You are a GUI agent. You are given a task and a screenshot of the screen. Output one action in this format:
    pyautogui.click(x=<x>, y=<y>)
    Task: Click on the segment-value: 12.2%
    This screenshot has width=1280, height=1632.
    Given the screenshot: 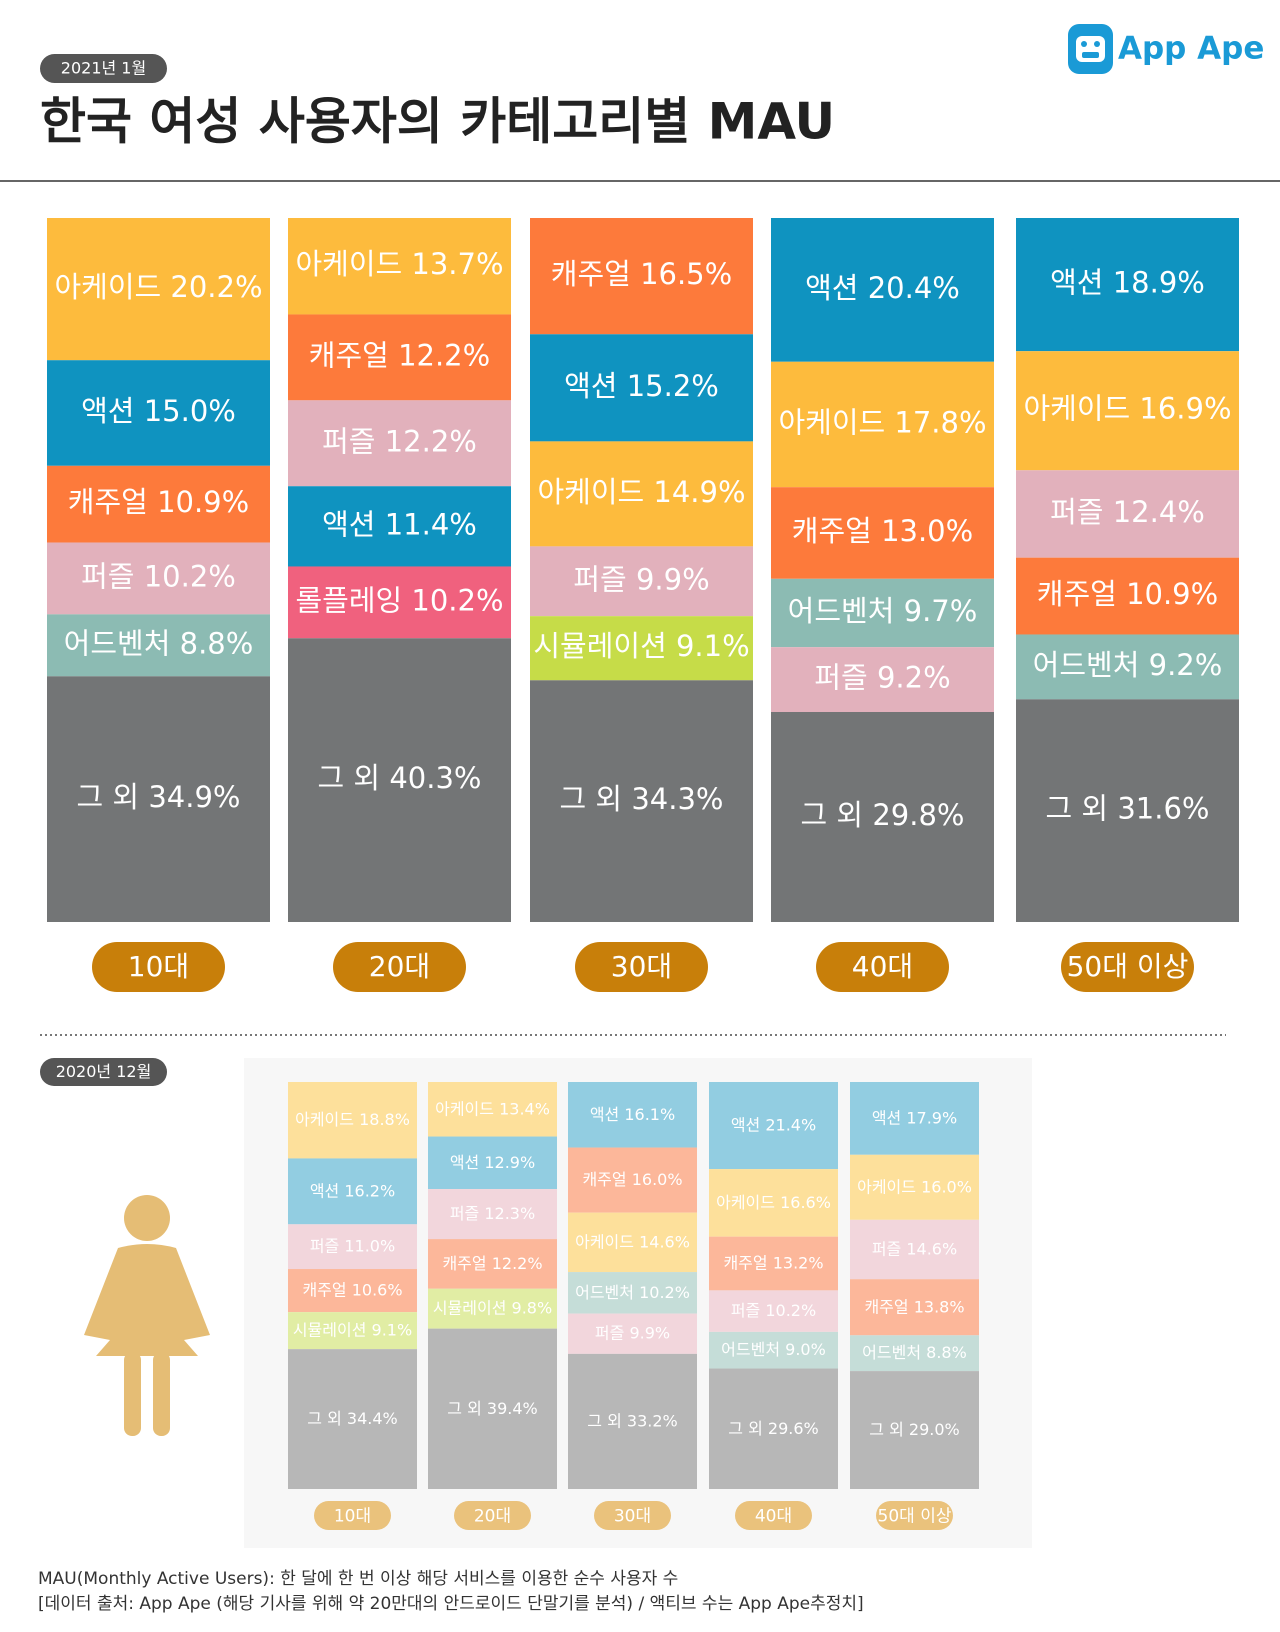 What is the action you would take?
    pyautogui.click(x=444, y=355)
    